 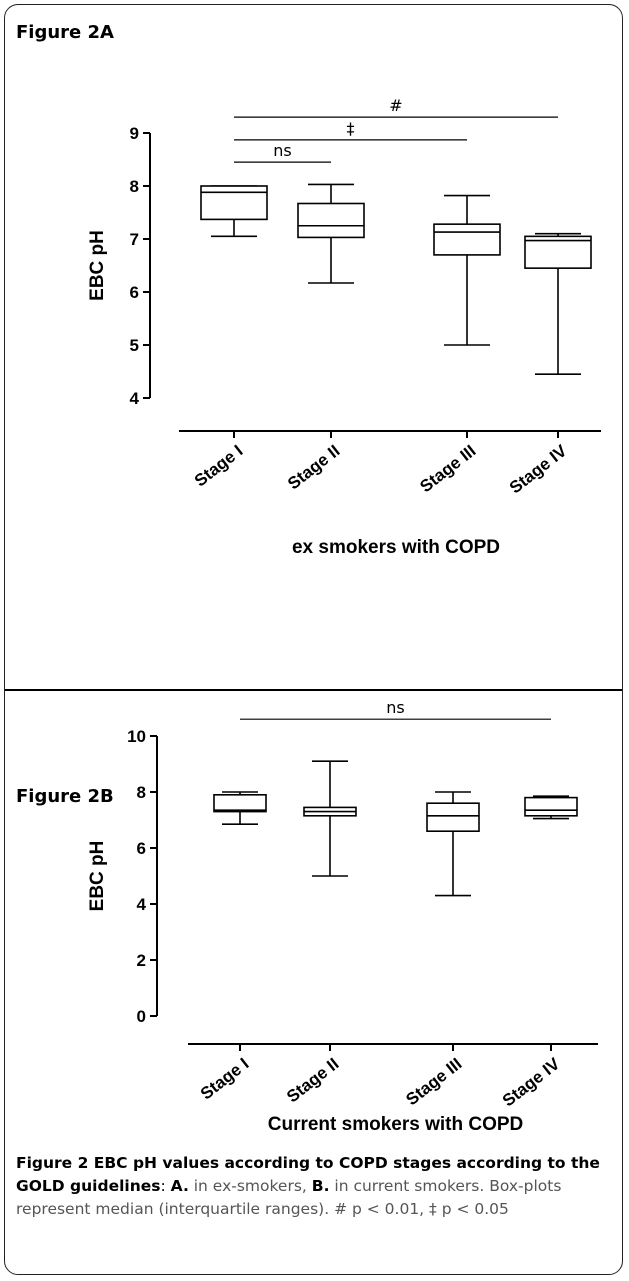 I want to click on significance-label: ‡, so click(x=351, y=128).